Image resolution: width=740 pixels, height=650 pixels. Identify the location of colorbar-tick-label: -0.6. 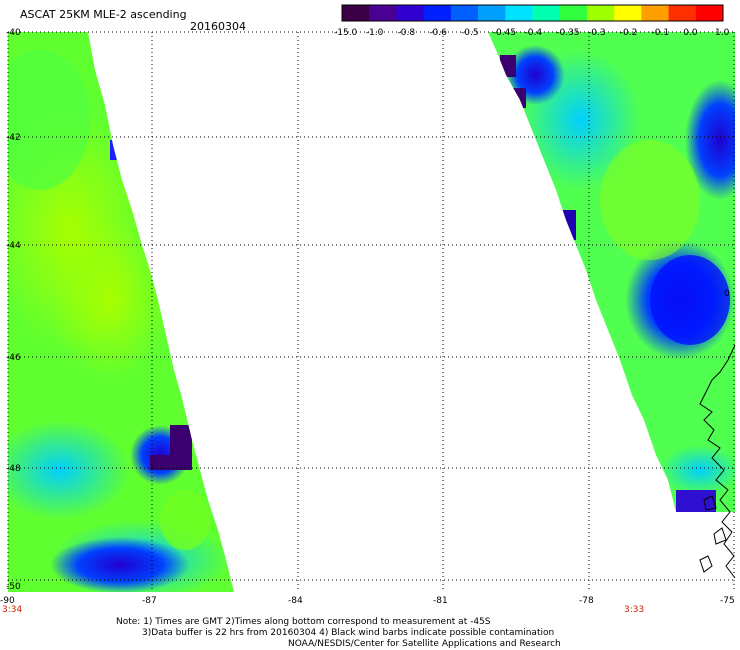
(438, 33).